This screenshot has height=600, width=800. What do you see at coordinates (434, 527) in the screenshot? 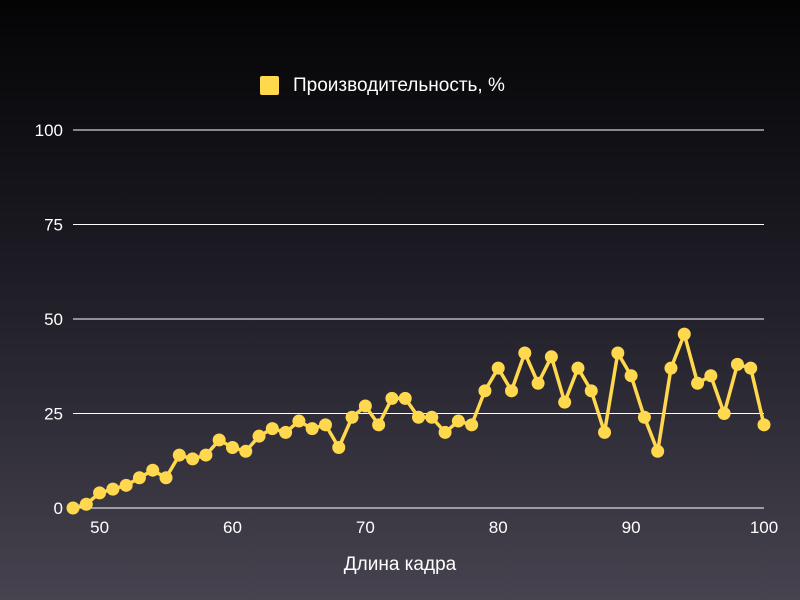
I see `x-axis-tick-labels: 50 60 70 80 90 100` at bounding box center [434, 527].